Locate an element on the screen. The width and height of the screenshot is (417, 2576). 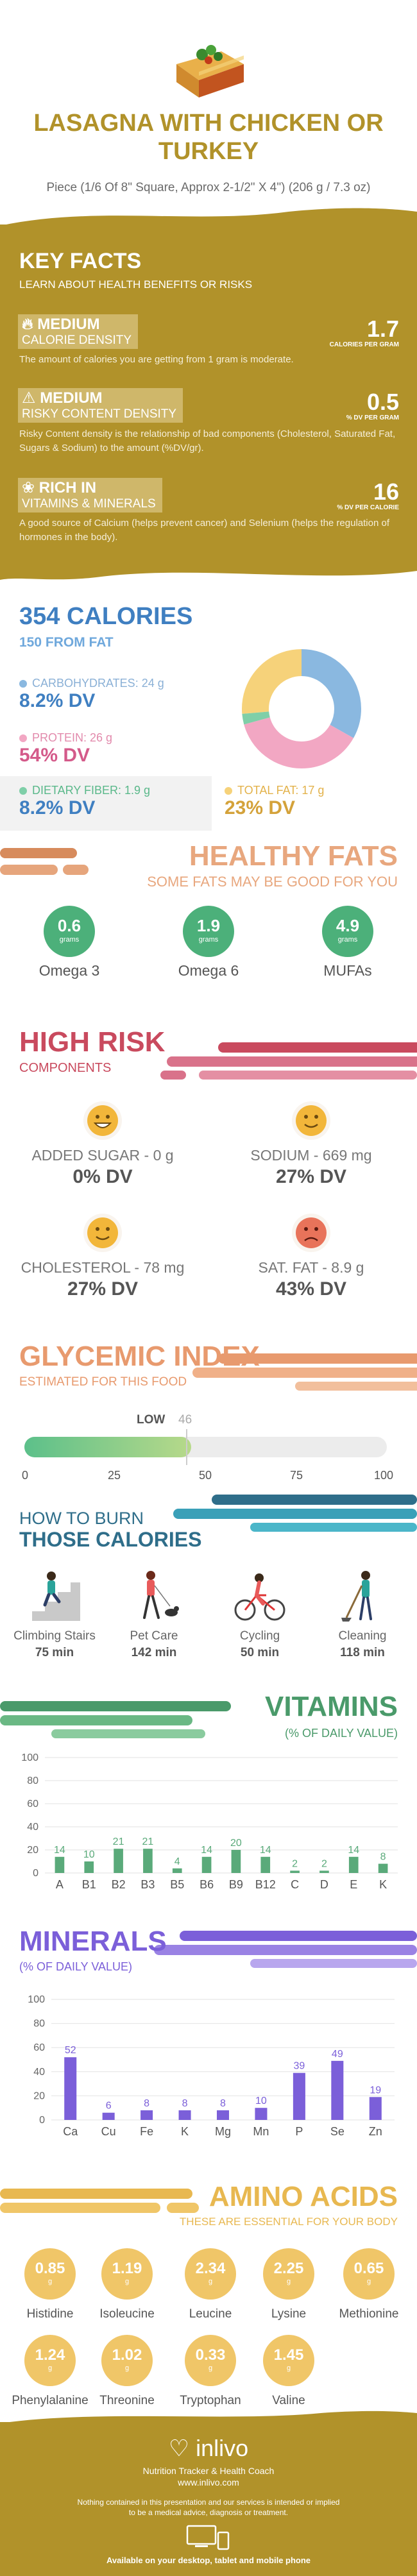
data-label-Cu: 6 is located at coordinates (109, 2106).